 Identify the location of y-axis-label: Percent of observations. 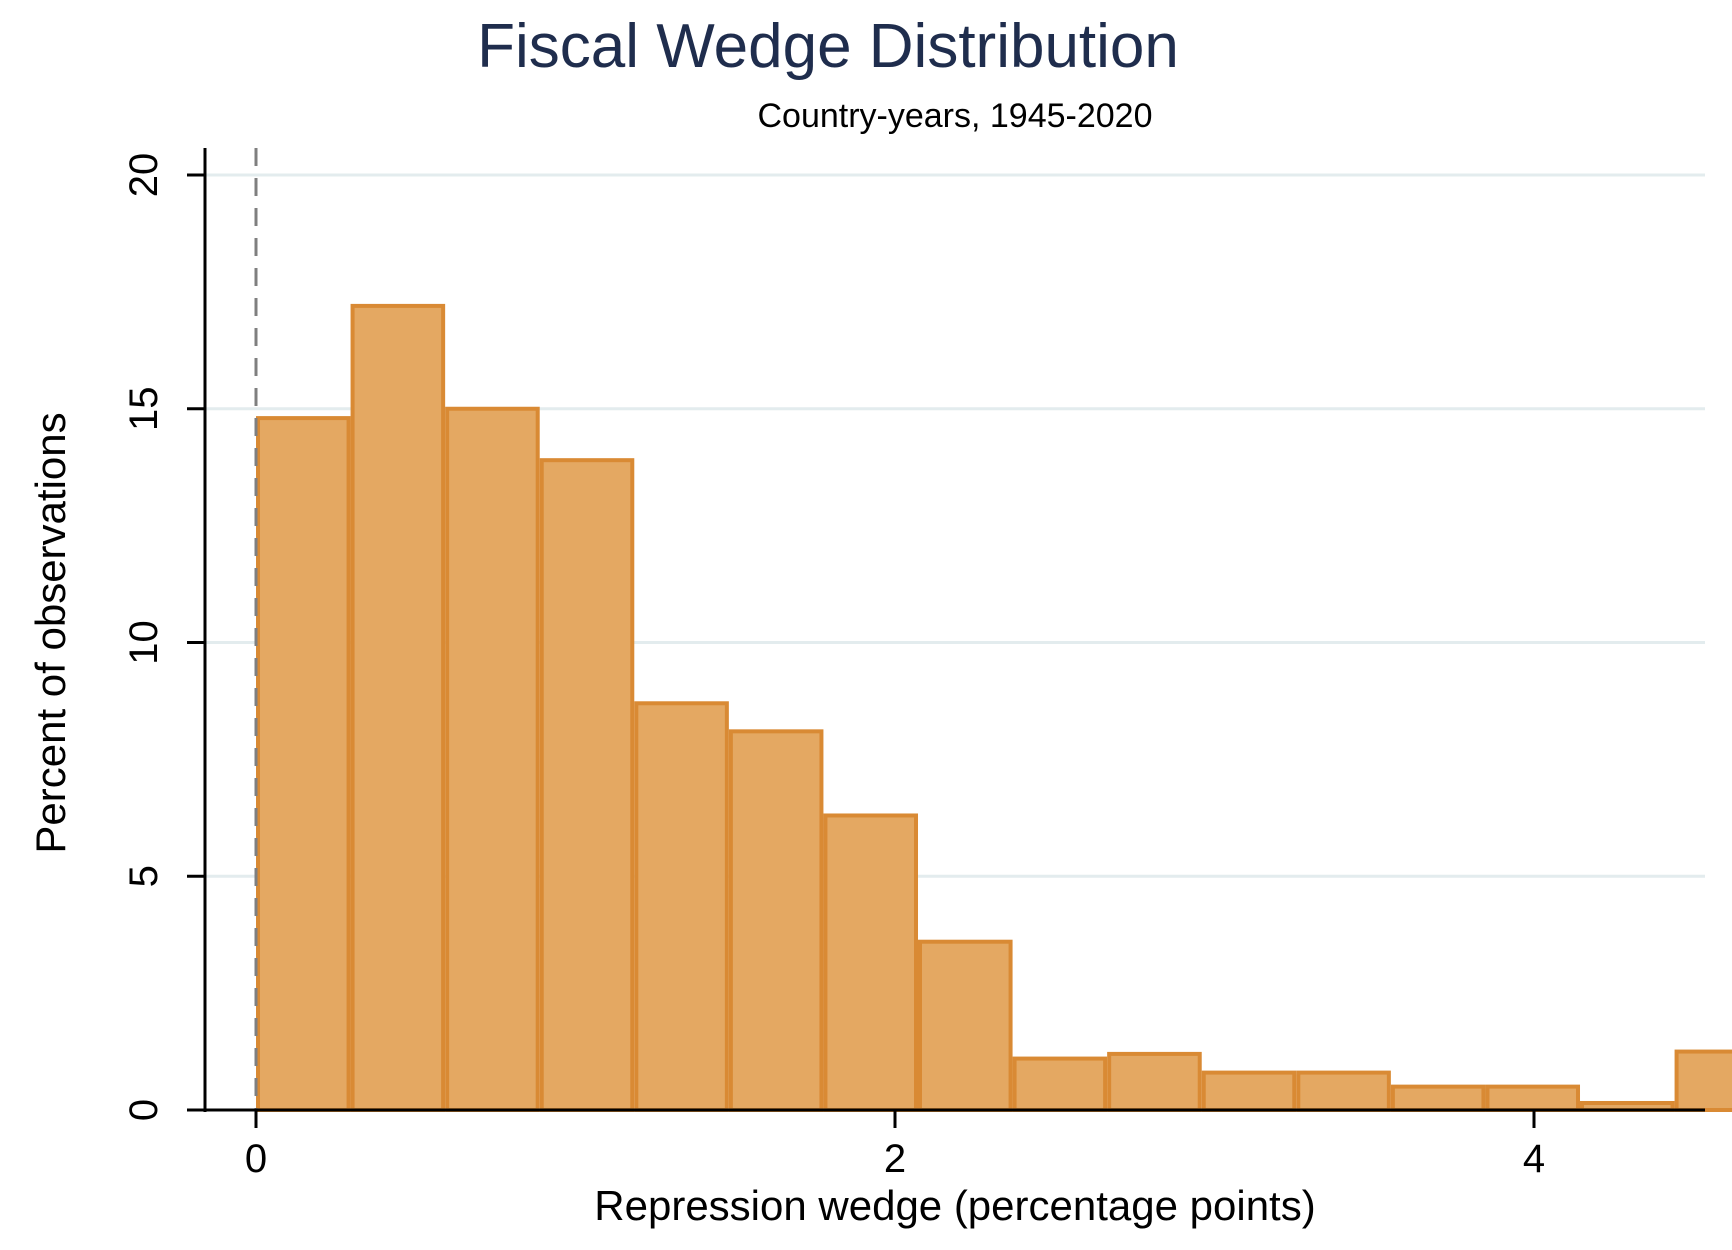
(50, 632).